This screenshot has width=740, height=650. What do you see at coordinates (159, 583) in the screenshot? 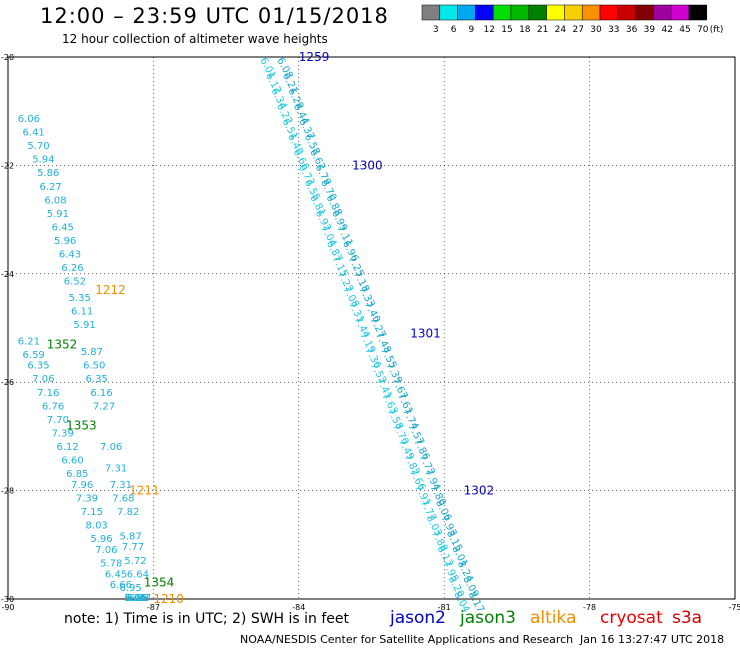
I see `pass-time-label: 1354` at bounding box center [159, 583].